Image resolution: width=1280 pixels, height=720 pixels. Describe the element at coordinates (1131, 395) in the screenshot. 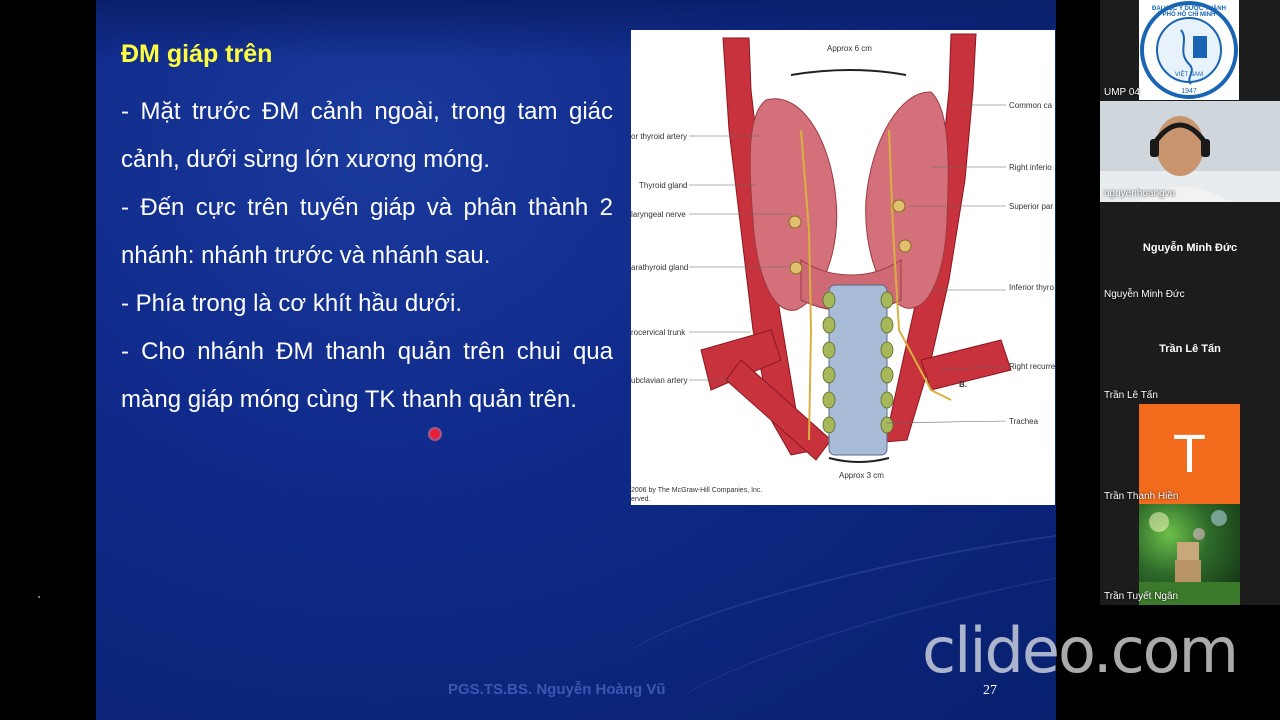

I see `participant-name: Trần Lê Tấn` at that location.